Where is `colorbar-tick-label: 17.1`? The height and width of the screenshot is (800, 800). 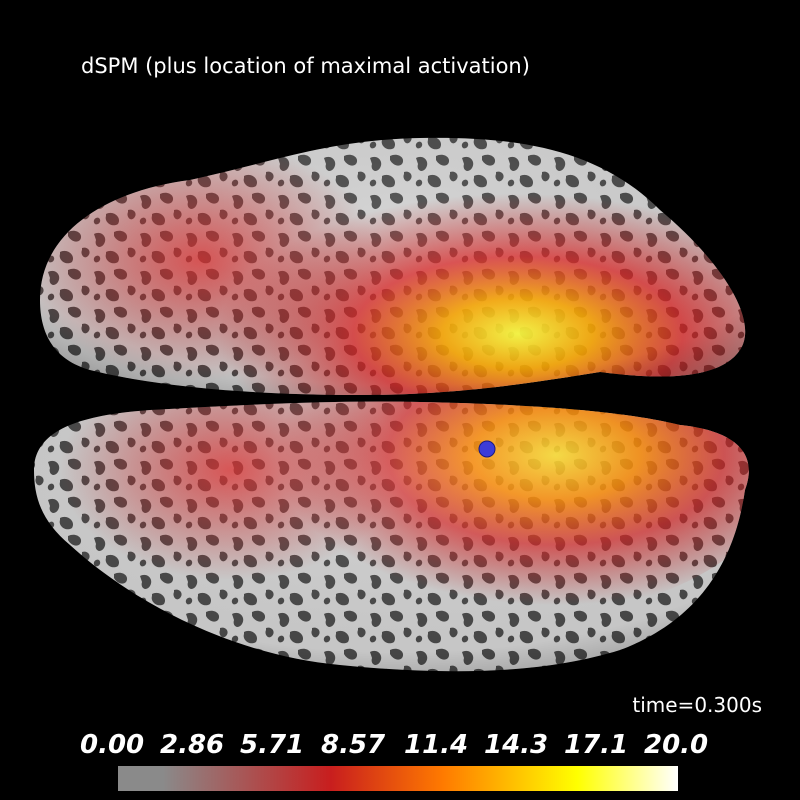 colorbar-tick-label: 17.1 is located at coordinates (596, 745).